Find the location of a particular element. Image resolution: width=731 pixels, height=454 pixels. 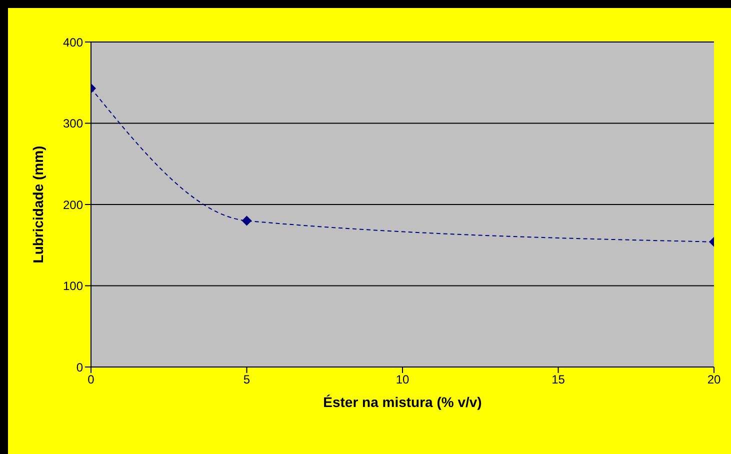

y-tick-label: 200 is located at coordinates (73, 205).